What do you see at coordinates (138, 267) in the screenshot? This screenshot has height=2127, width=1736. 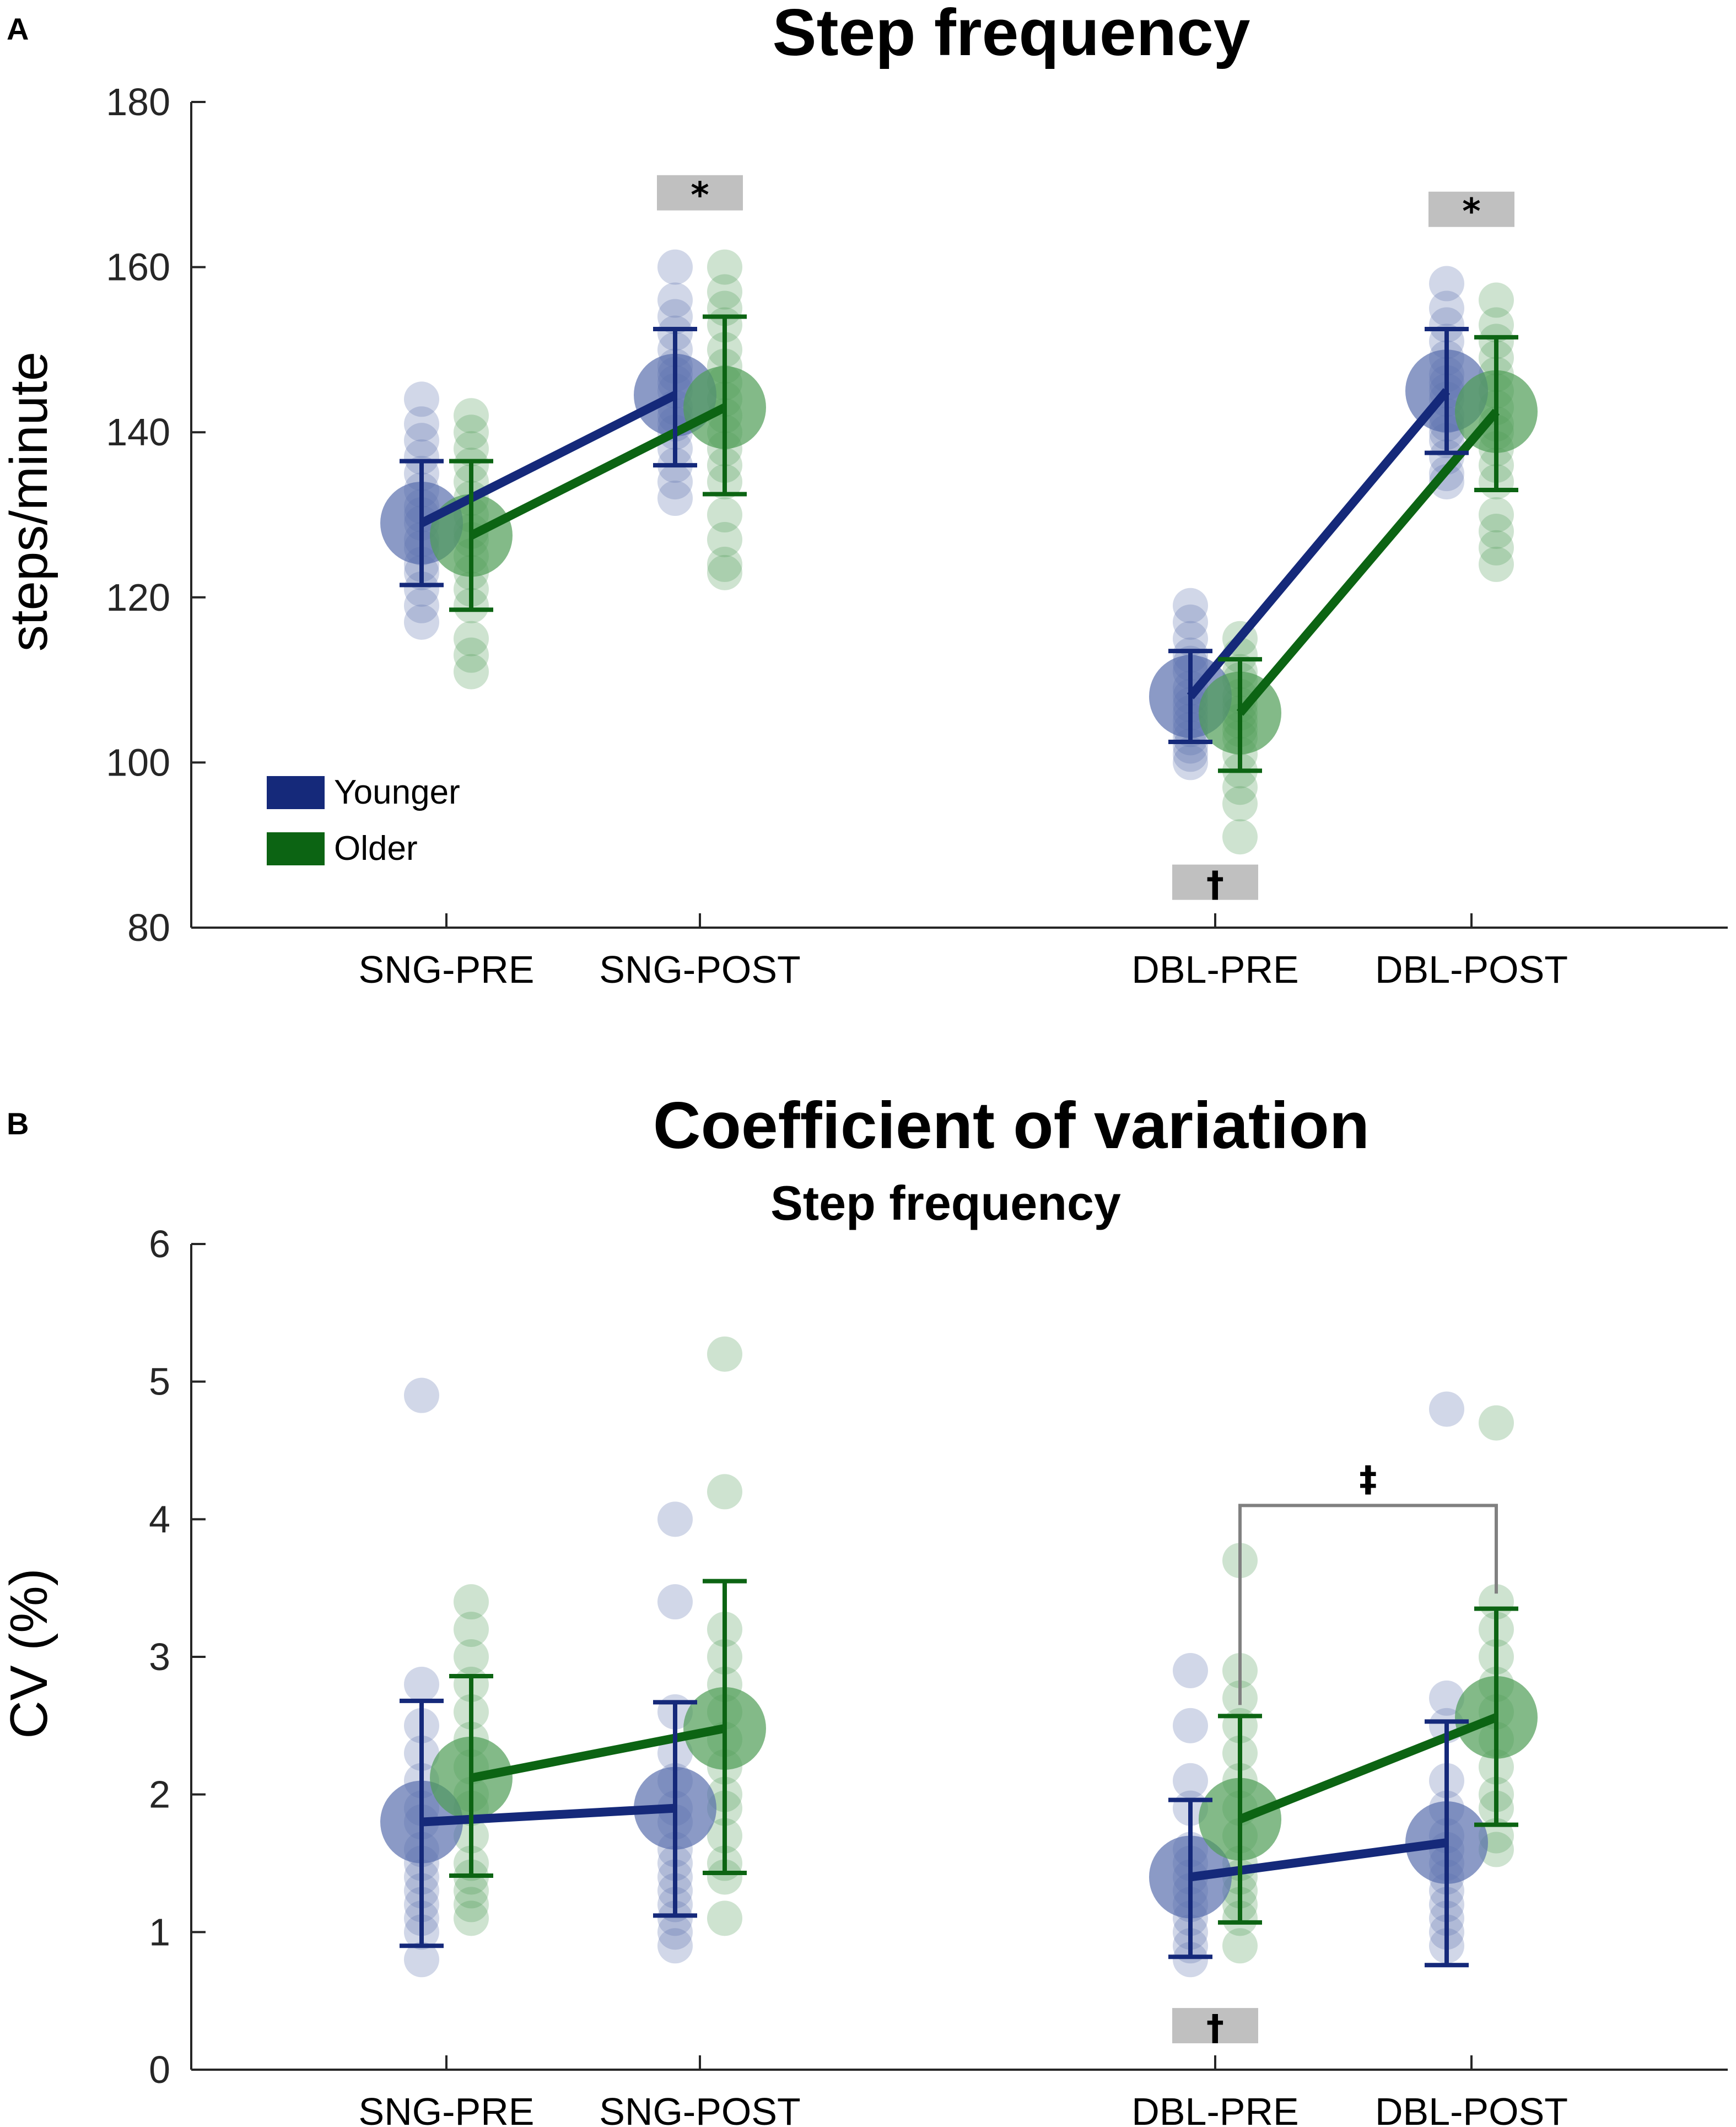 I see `y-tick-label: 160` at bounding box center [138, 267].